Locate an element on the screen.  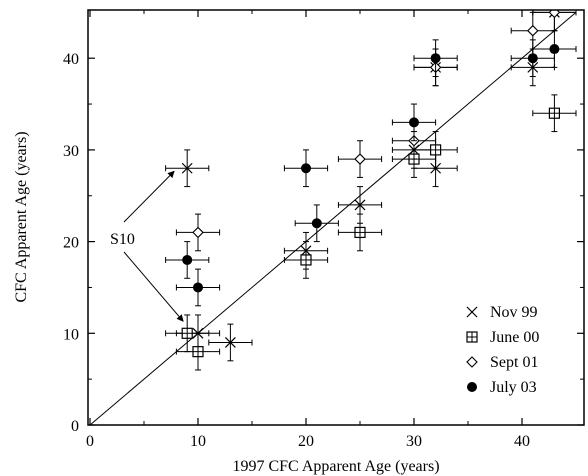
legend-label: Sept 01 is located at coordinates (514, 362).